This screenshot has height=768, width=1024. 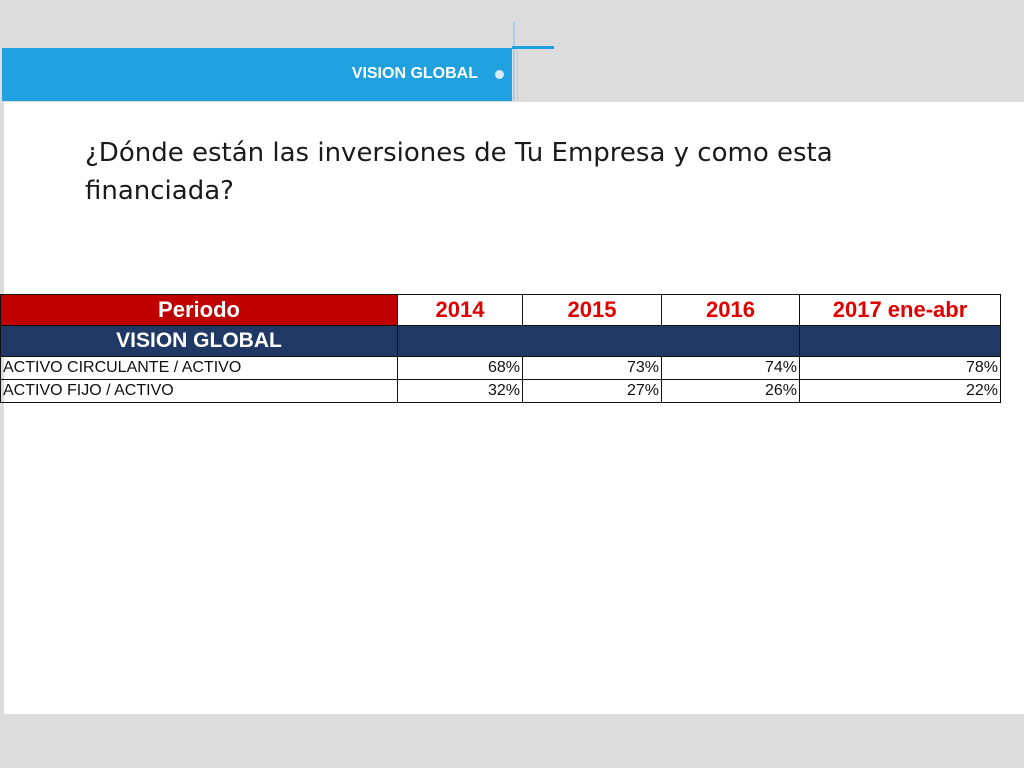 I want to click on header-year-2015: 2015, so click(x=592, y=310).